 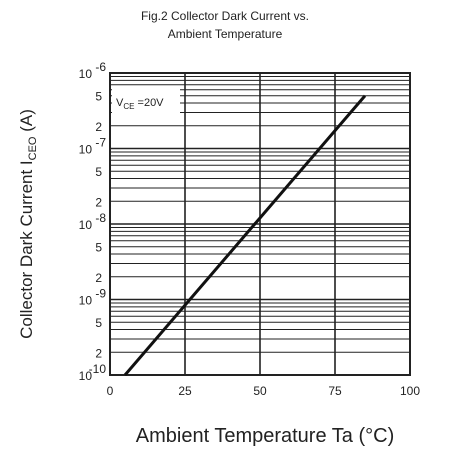 I want to click on annotation-sub: CE, so click(x=128, y=106).